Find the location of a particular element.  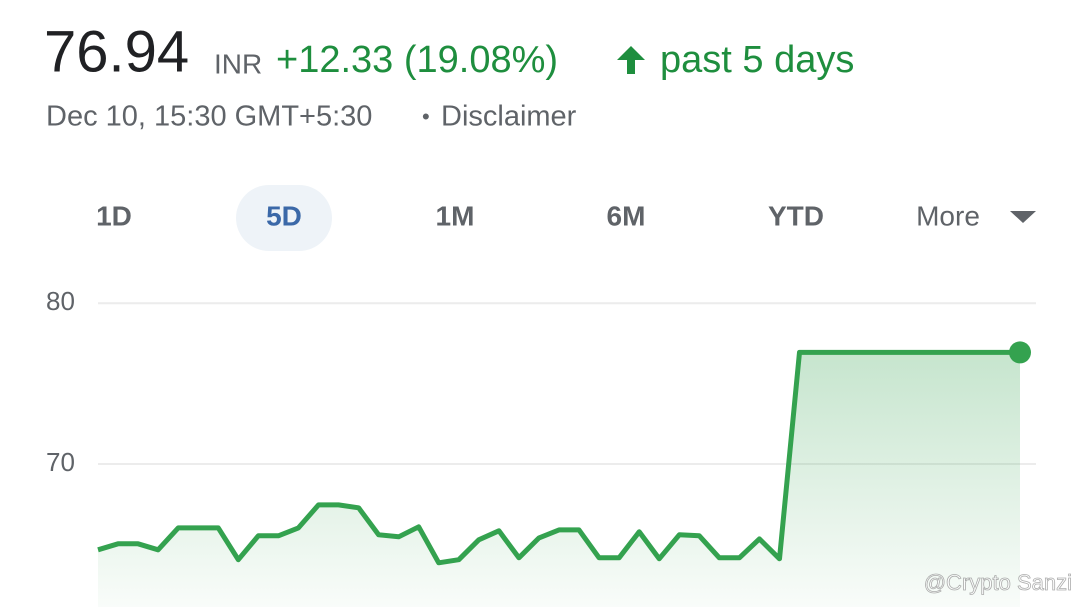

up-arrow is located at coordinates (631, 60).